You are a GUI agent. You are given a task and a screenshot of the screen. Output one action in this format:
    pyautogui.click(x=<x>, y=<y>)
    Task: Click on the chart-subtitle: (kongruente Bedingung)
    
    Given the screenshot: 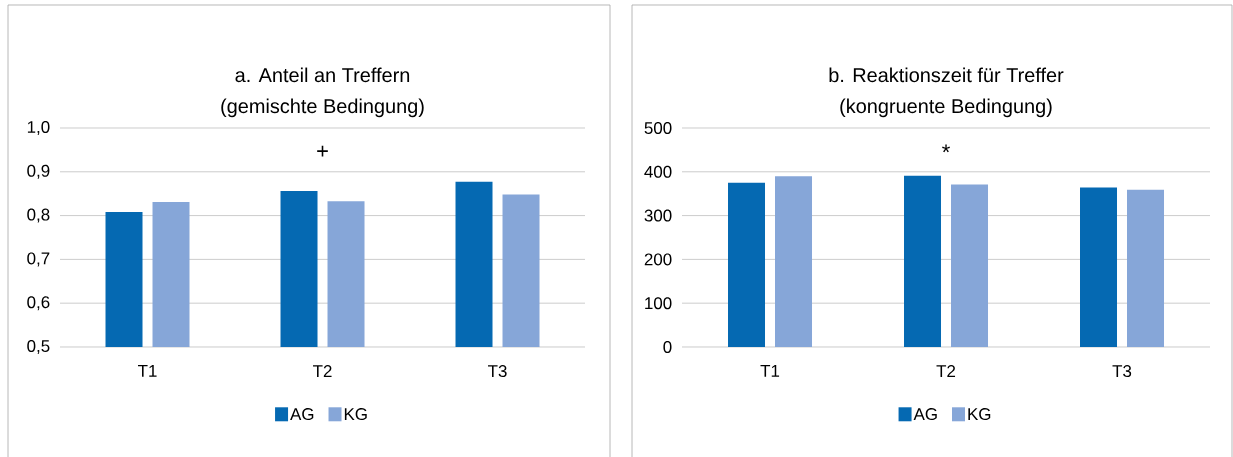 What is the action you would take?
    pyautogui.click(x=946, y=108)
    